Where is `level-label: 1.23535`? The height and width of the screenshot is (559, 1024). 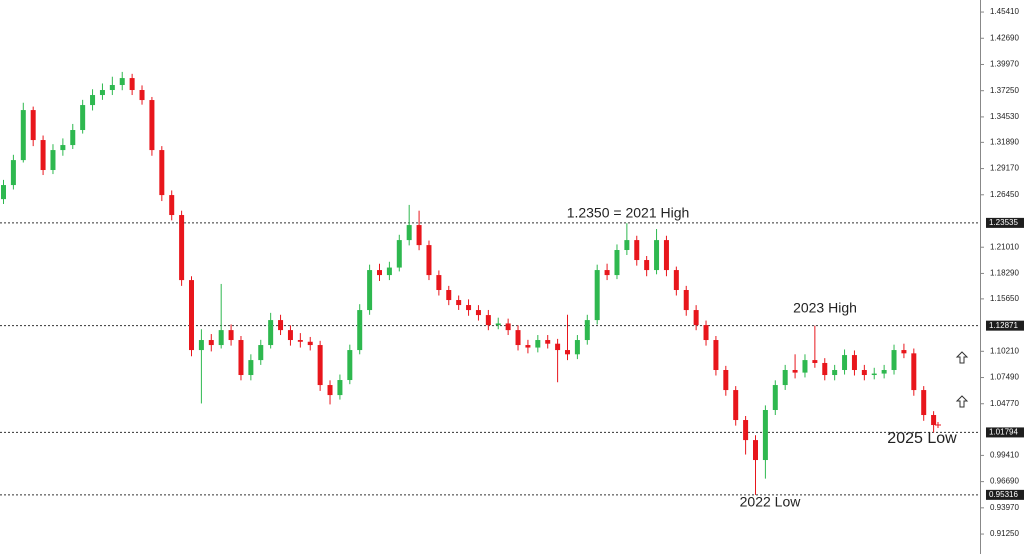 level-label: 1.23535 is located at coordinates (1003, 222).